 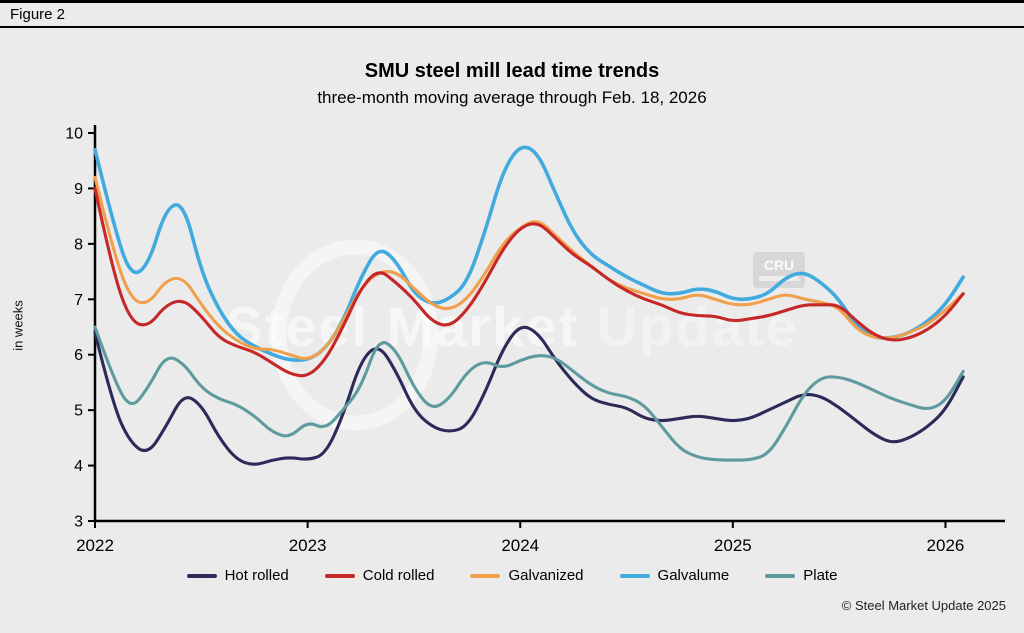 I want to click on x-tick-label: 2023, so click(x=308, y=545).